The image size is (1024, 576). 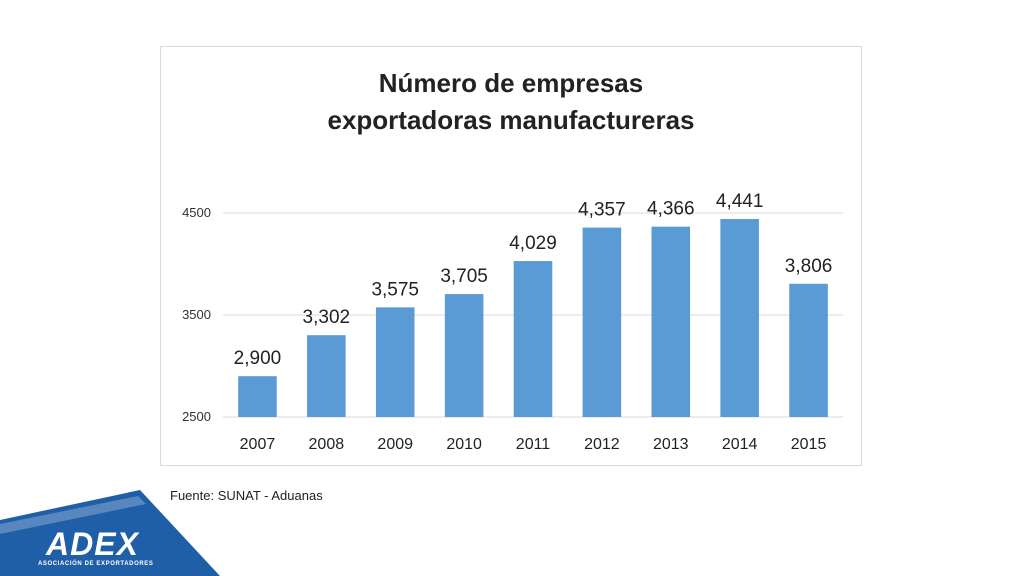 What do you see at coordinates (809, 444) in the screenshot?
I see `x-tick-label: 2015` at bounding box center [809, 444].